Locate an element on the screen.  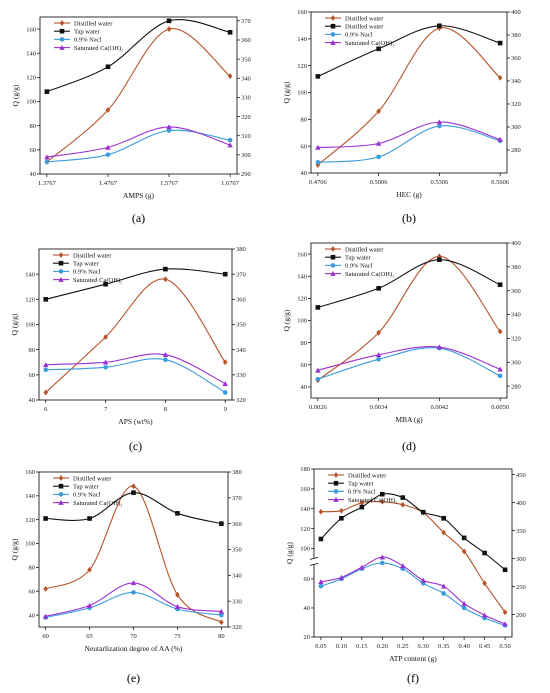
x-tick-label: 0.0034 is located at coordinates (379, 407).